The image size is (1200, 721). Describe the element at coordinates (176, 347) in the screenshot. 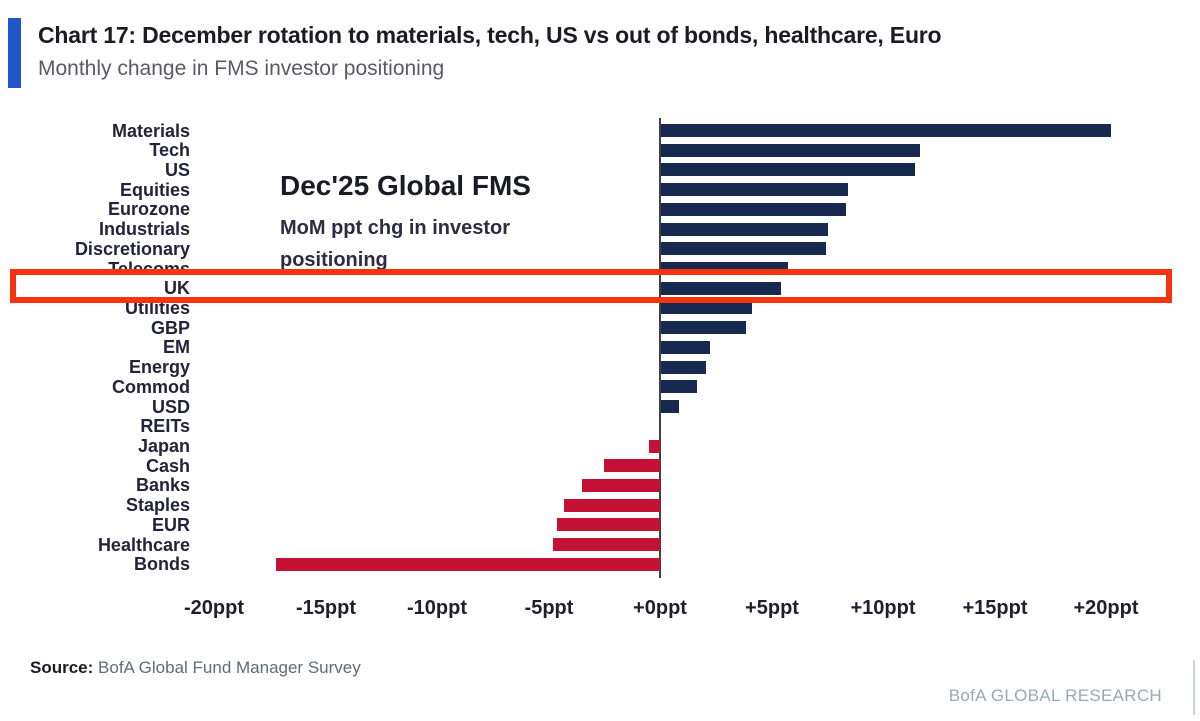

I see `category-label-em: EM` at that location.